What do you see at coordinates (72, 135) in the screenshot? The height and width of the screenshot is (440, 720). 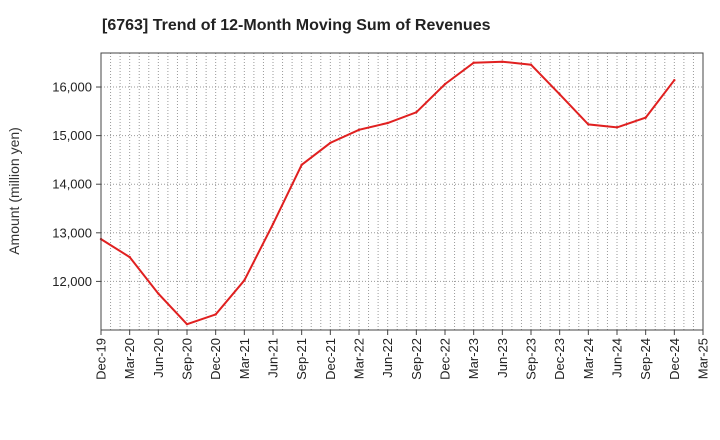 I see `y-tick-label: 15,000` at bounding box center [72, 135].